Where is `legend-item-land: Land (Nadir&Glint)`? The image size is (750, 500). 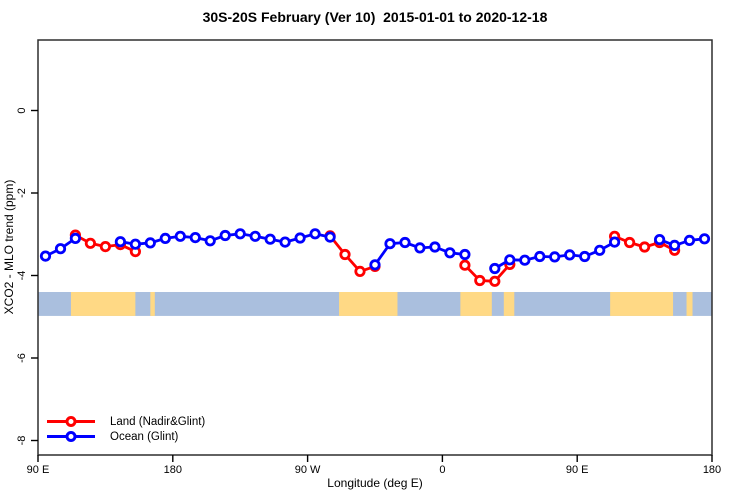 legend-item-land: Land (Nadir&Glint) is located at coordinates (124, 421).